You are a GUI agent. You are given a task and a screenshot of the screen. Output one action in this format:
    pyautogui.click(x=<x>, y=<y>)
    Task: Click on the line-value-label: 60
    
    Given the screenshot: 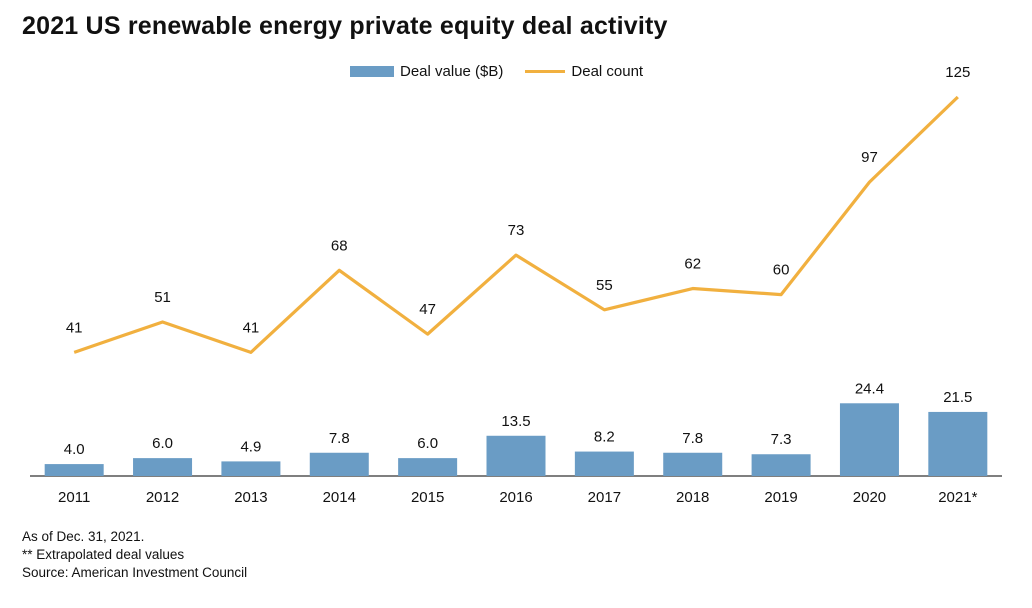 What is the action you would take?
    pyautogui.click(x=781, y=270)
    